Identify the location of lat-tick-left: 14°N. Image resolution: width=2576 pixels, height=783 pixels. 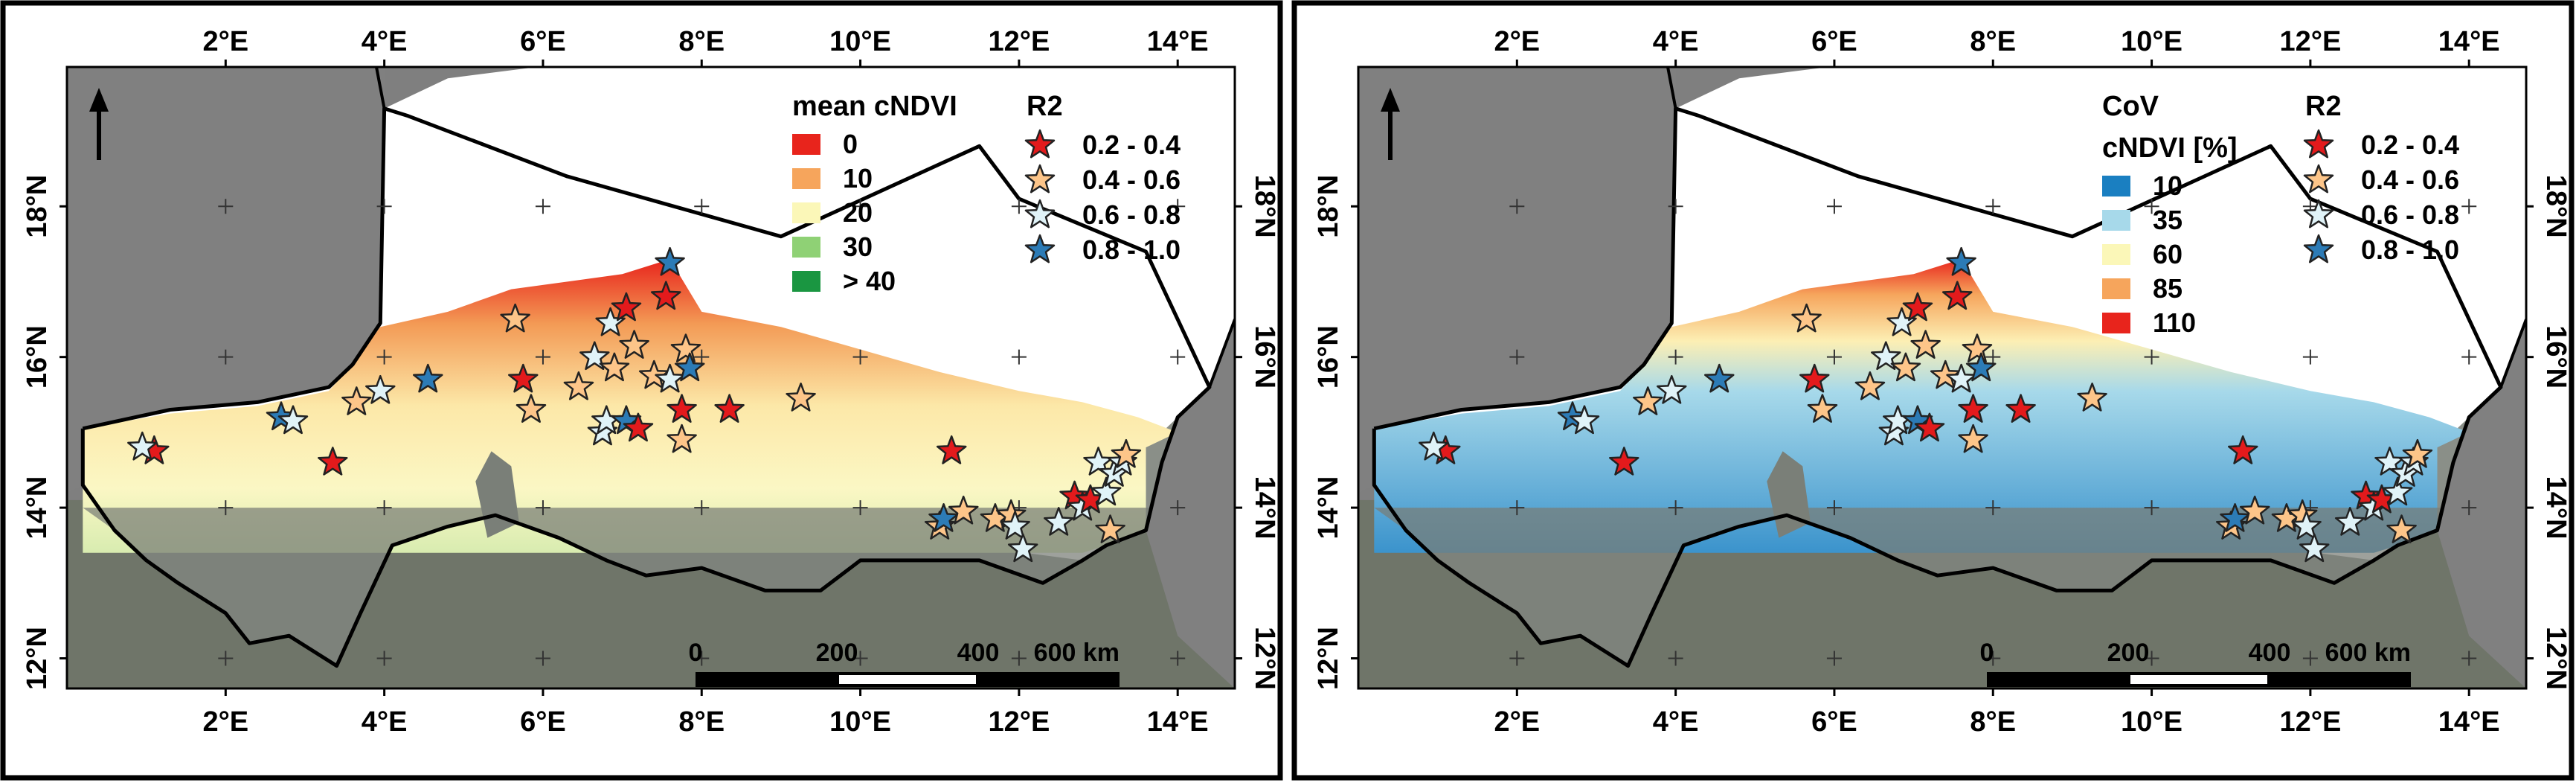
(37, 508).